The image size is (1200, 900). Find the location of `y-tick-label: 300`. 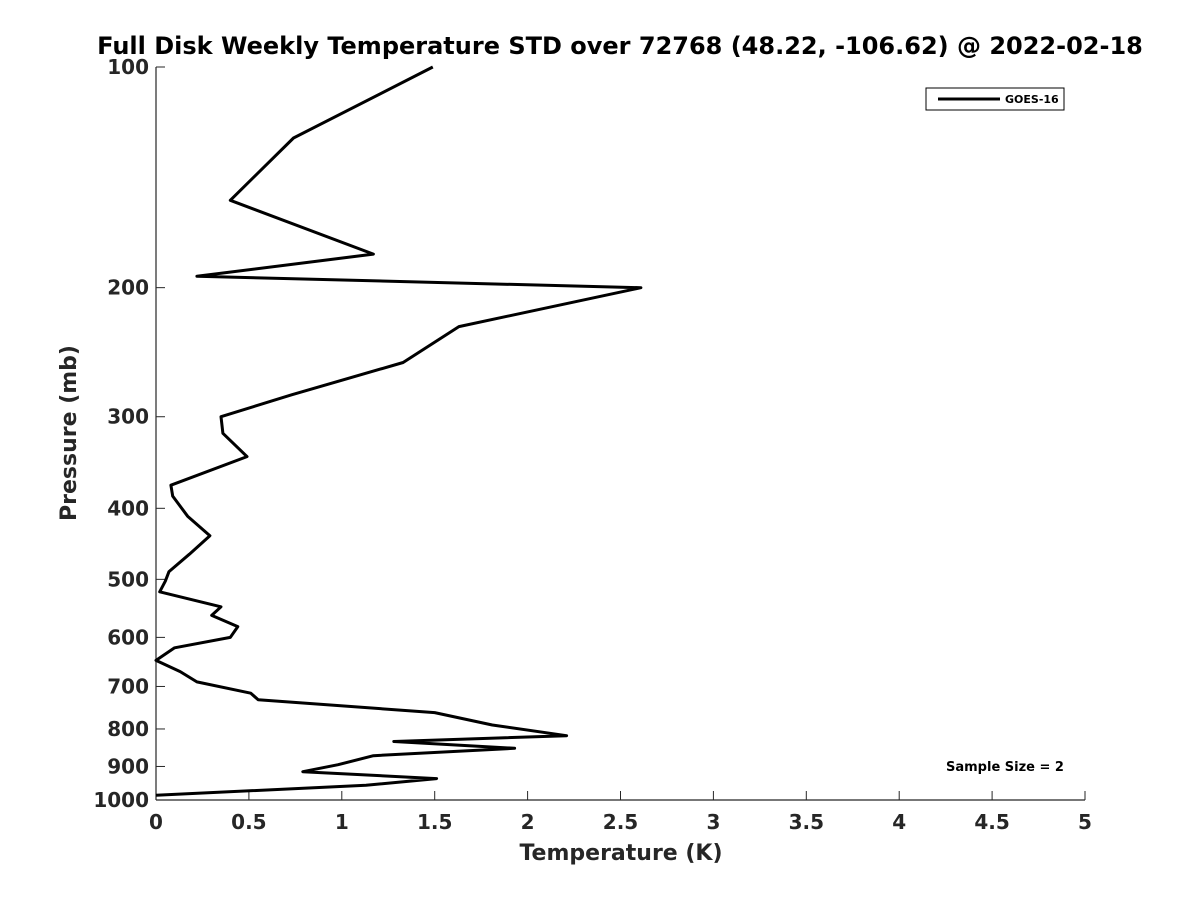

y-tick-label: 300 is located at coordinates (128, 417).